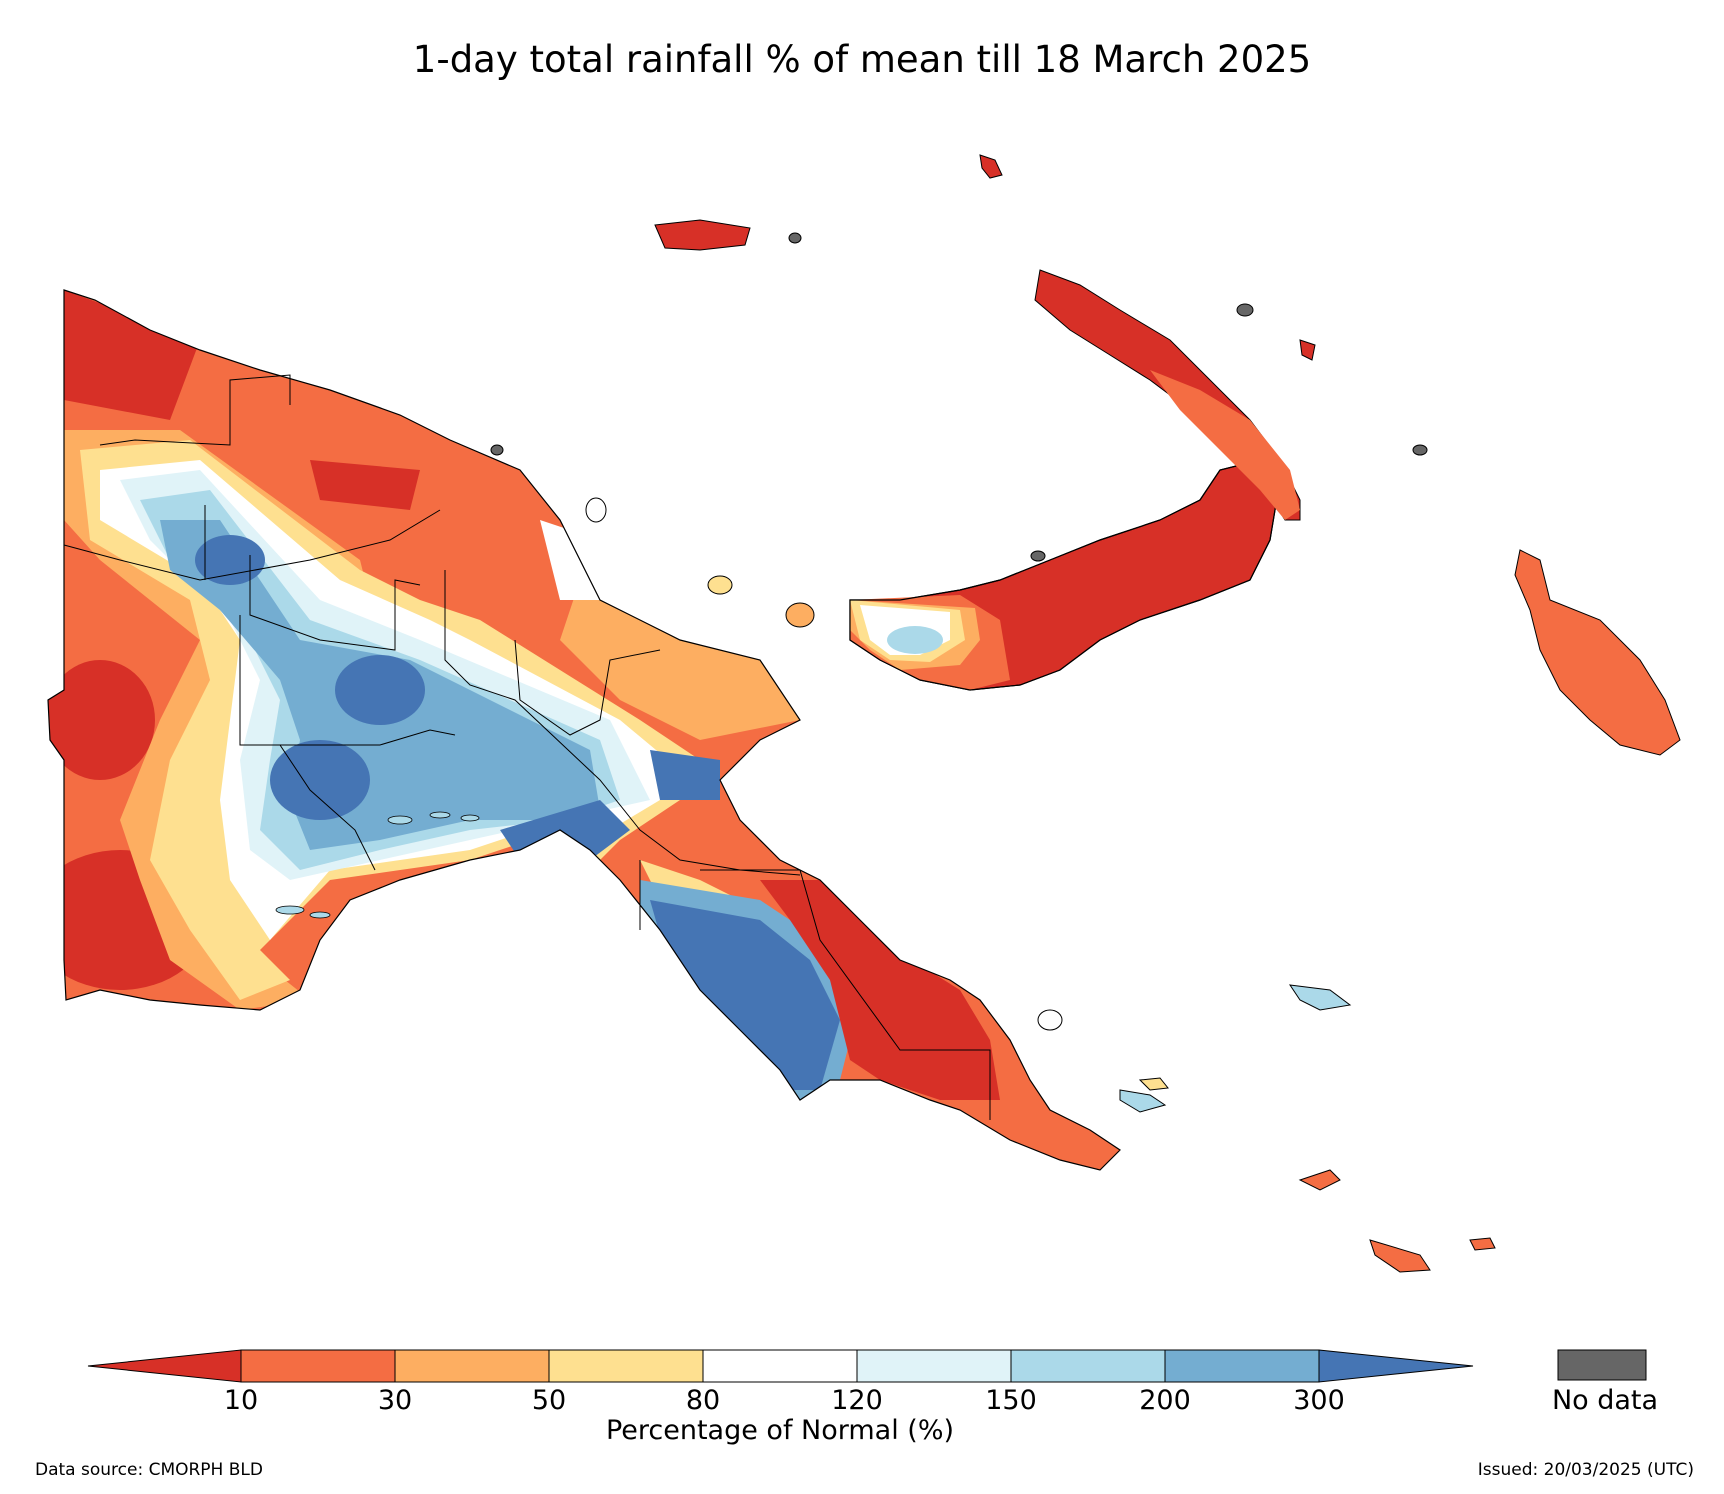 The width and height of the screenshot is (1724, 1494). What do you see at coordinates (164, 1366) in the screenshot?
I see `colorbar-extend-low` at bounding box center [164, 1366].